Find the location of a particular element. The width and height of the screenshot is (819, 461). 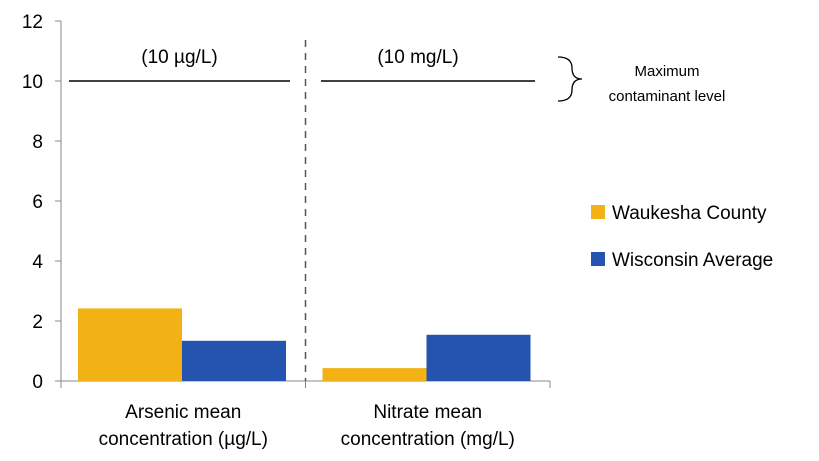

mcl-label: (10 µg/L) is located at coordinates (179, 57).